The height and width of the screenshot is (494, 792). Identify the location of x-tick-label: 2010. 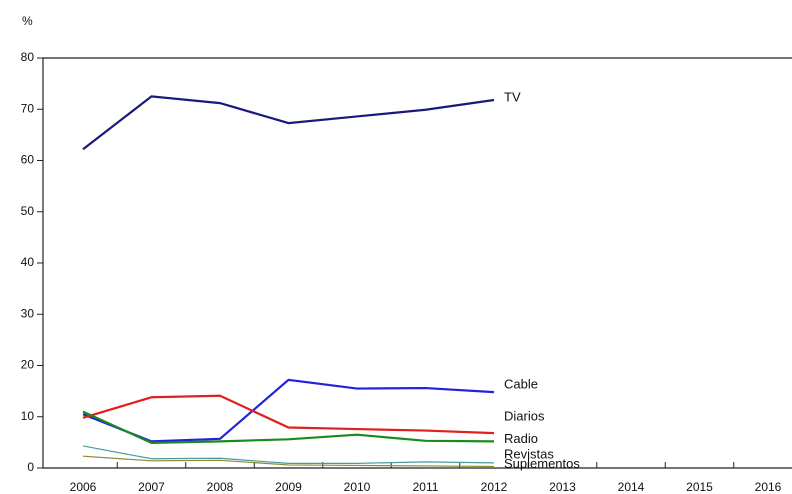
(357, 487).